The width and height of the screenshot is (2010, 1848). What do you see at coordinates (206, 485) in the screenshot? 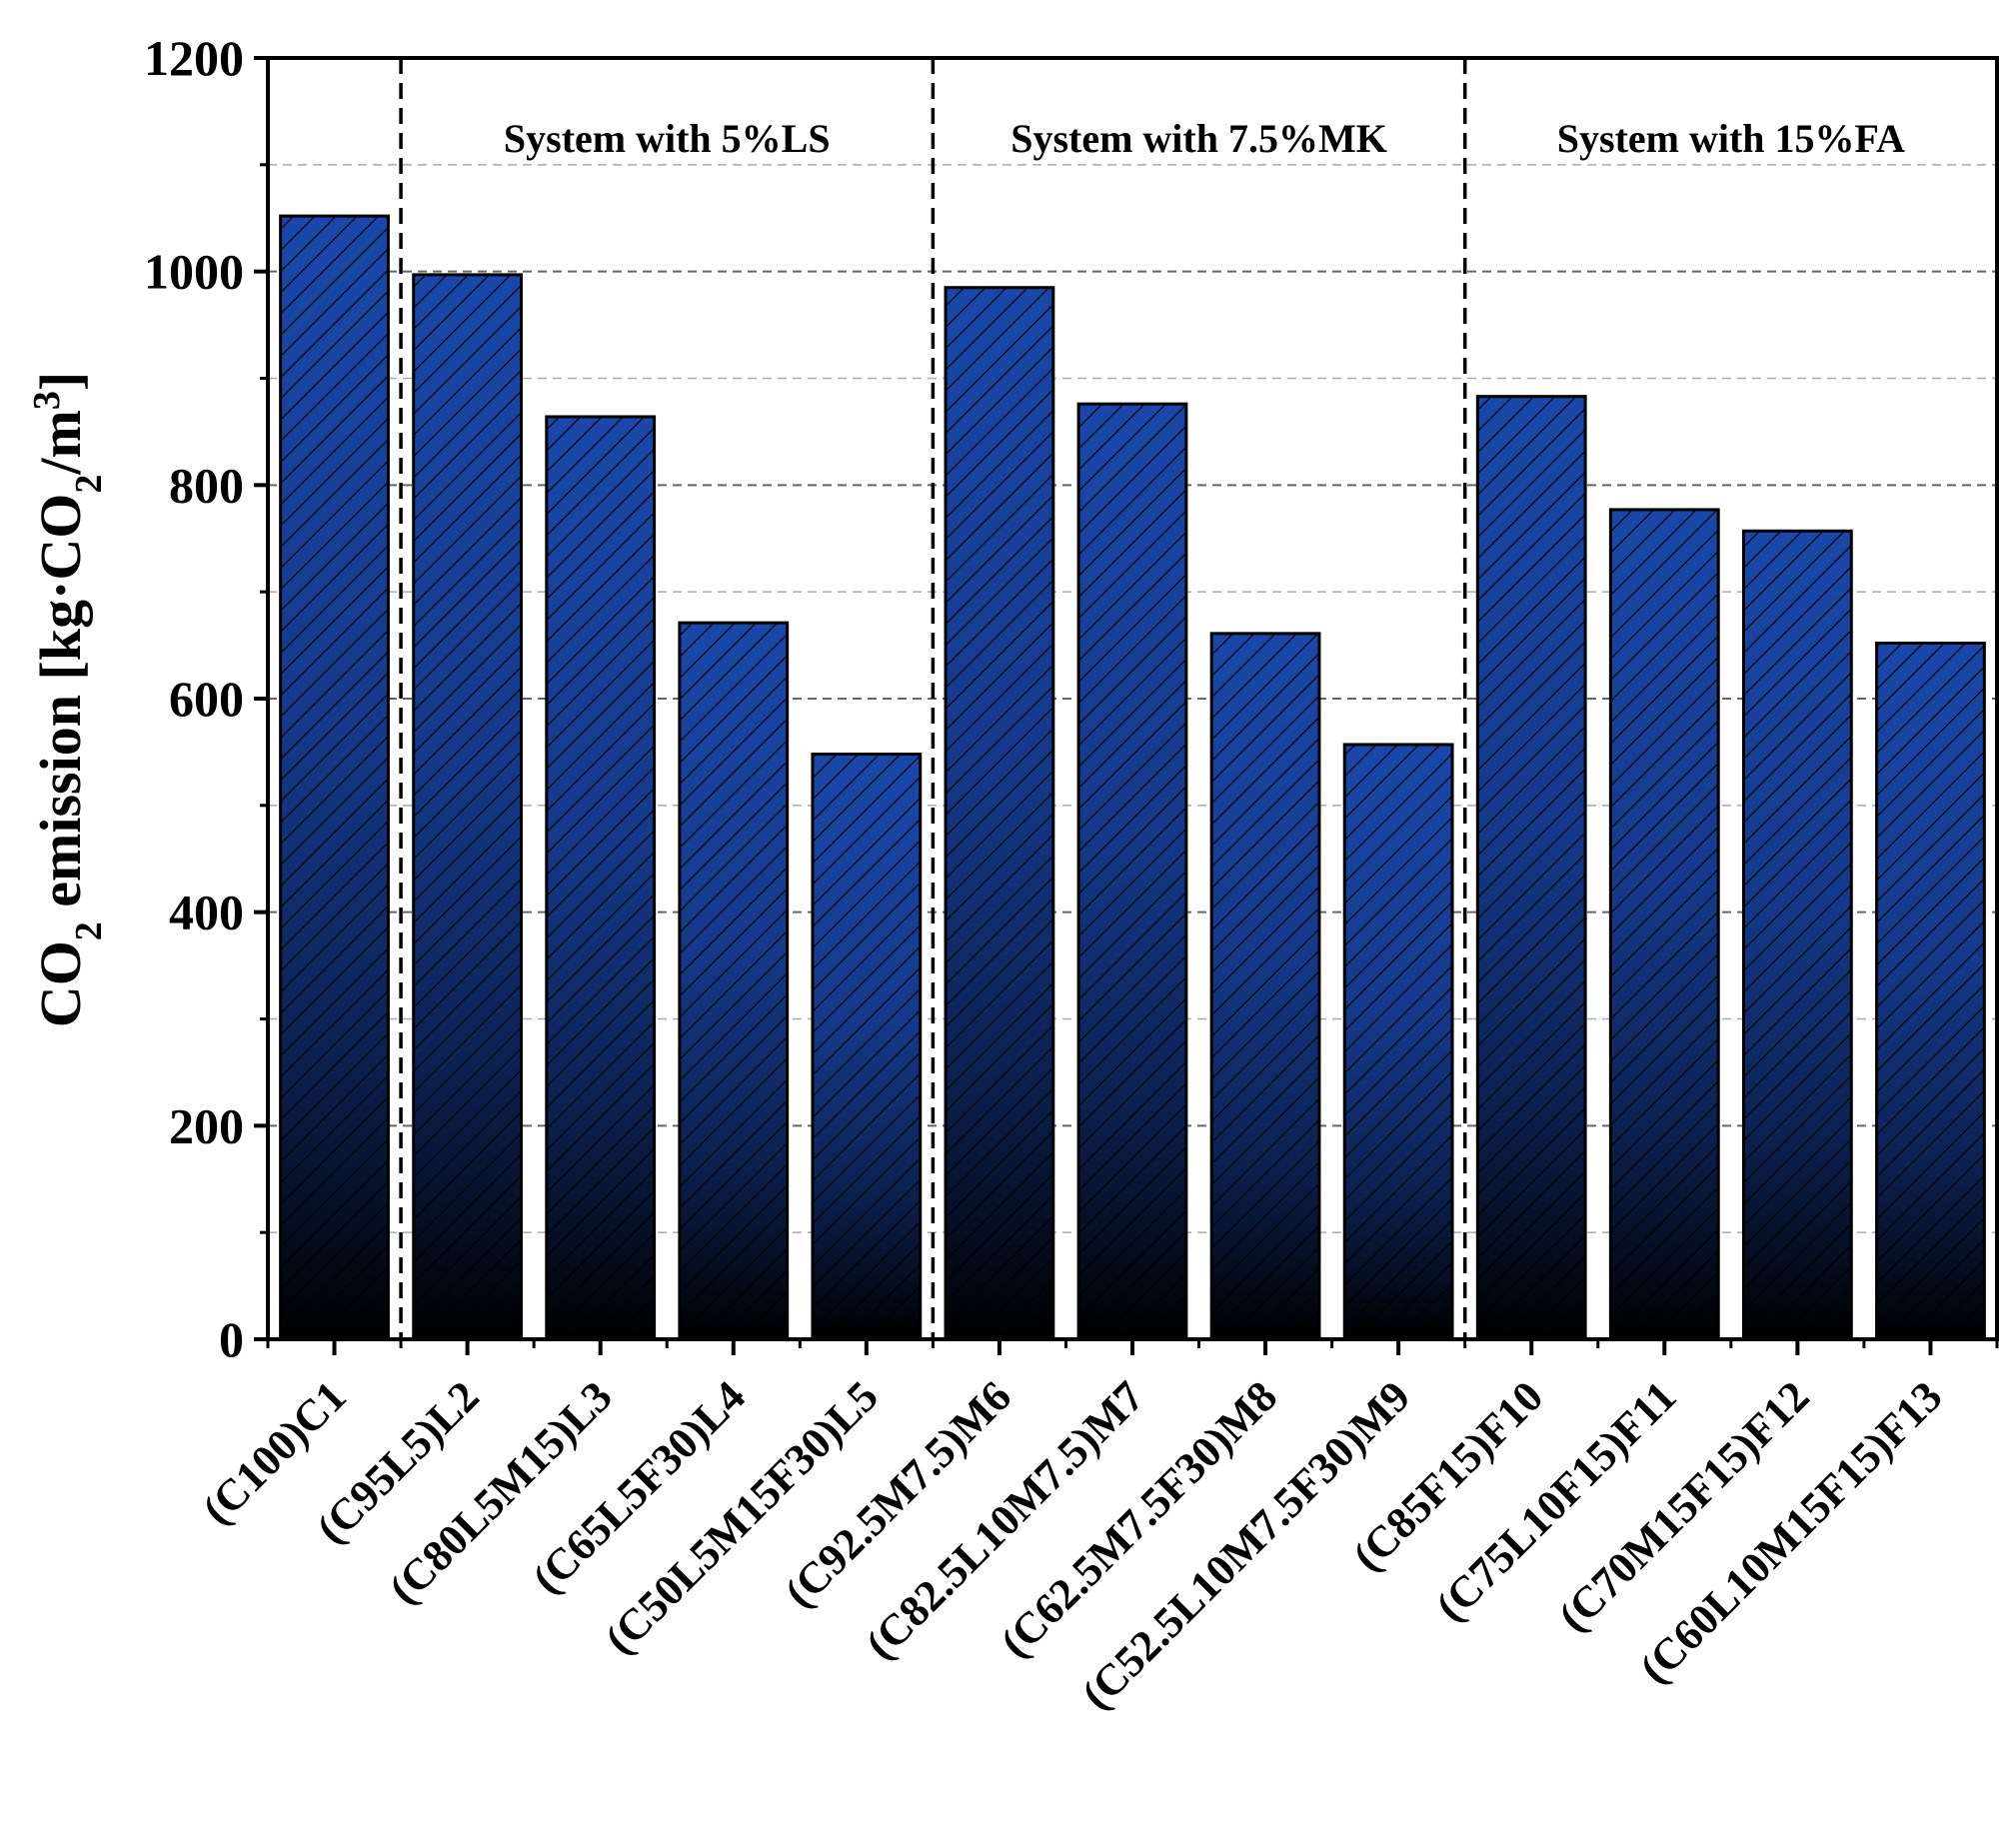
I see `y-tick-label: 800` at bounding box center [206, 485].